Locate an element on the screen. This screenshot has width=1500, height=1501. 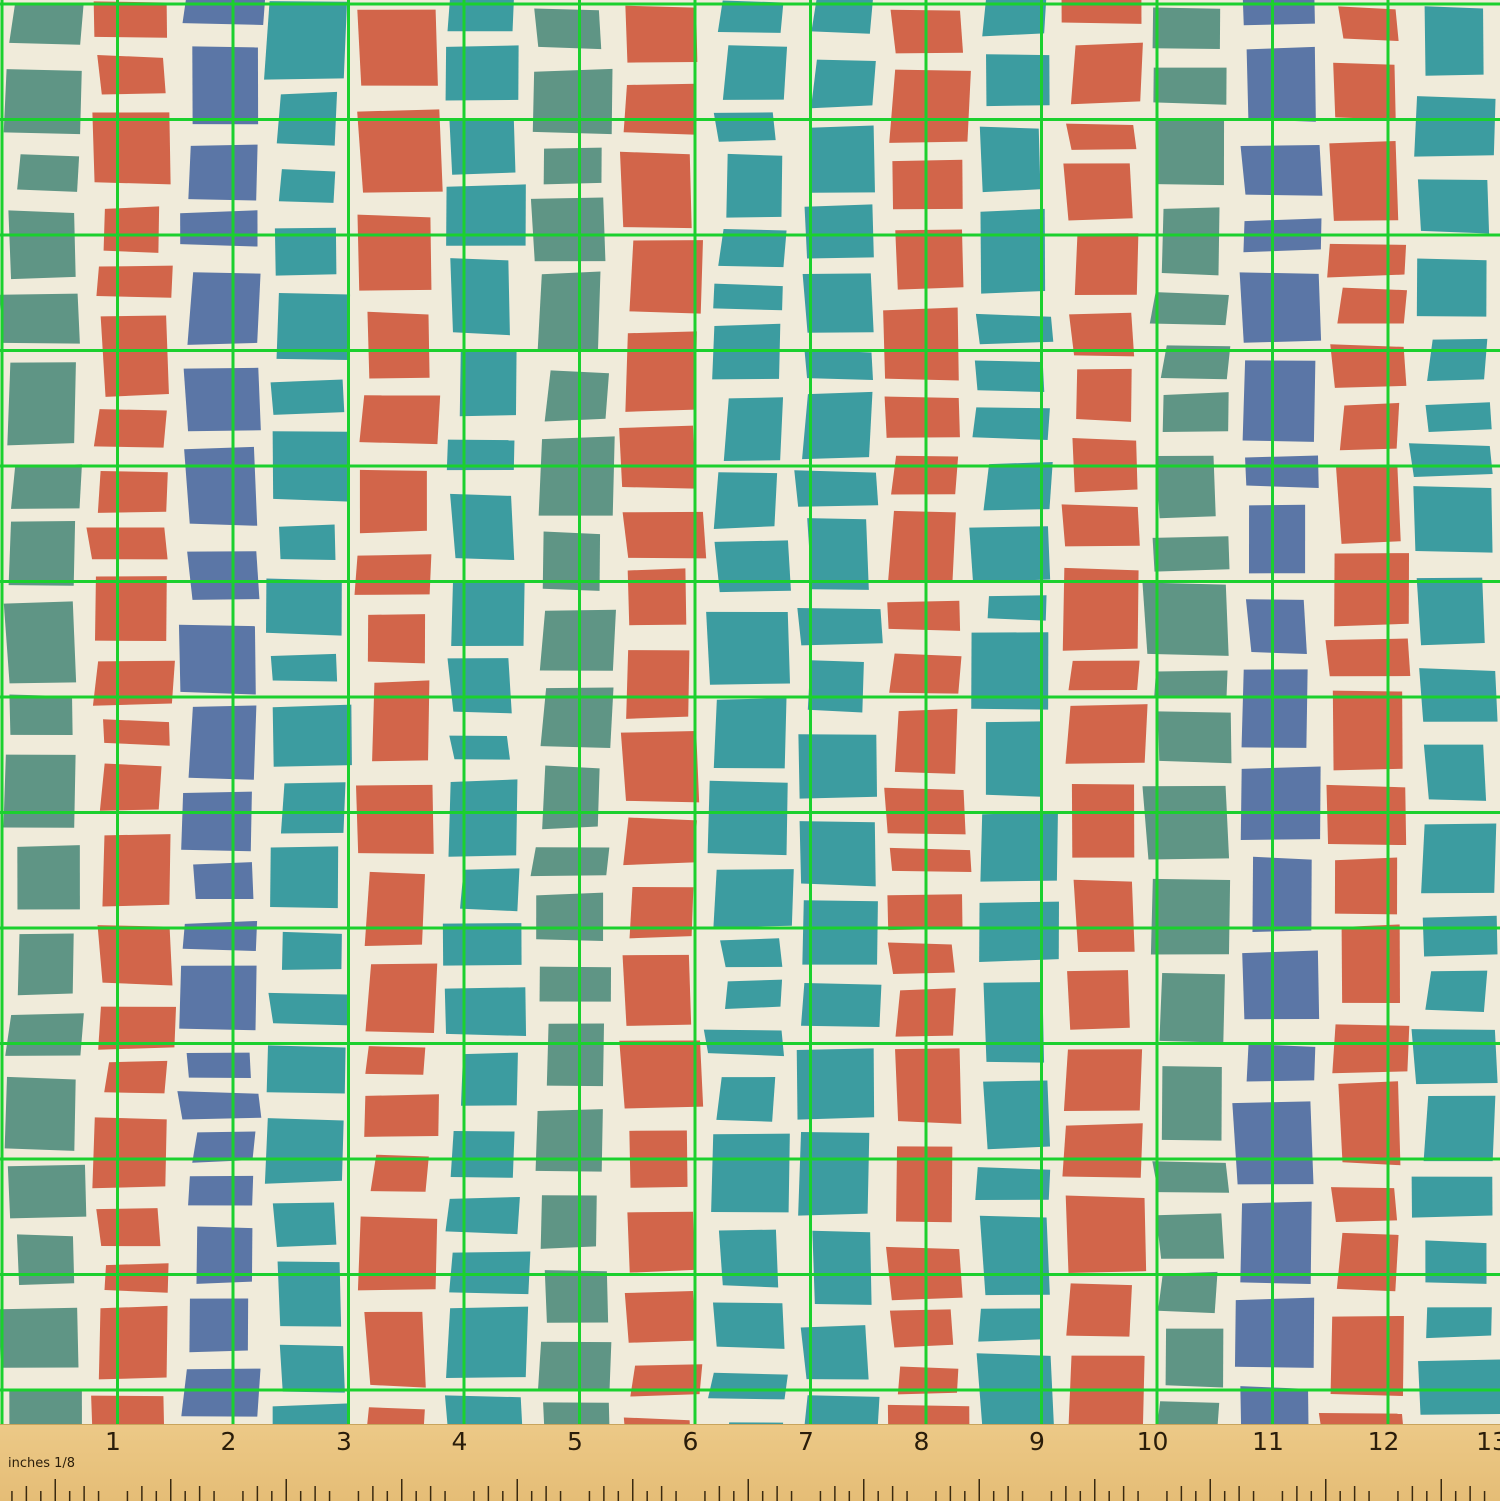
ruler-ticks is located at coordinates (748, 1490).